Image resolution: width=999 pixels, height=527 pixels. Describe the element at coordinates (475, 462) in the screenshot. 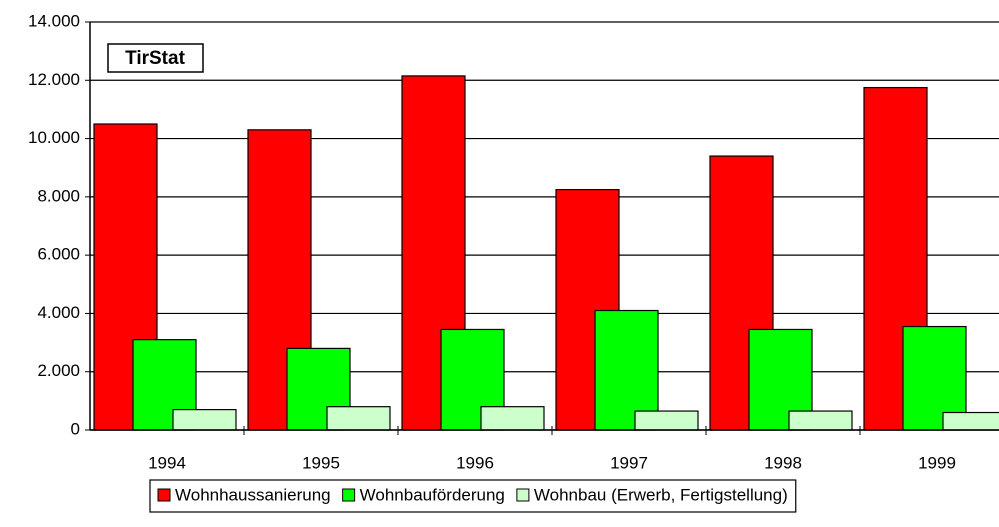

I see `x-tick-label: 1996` at that location.